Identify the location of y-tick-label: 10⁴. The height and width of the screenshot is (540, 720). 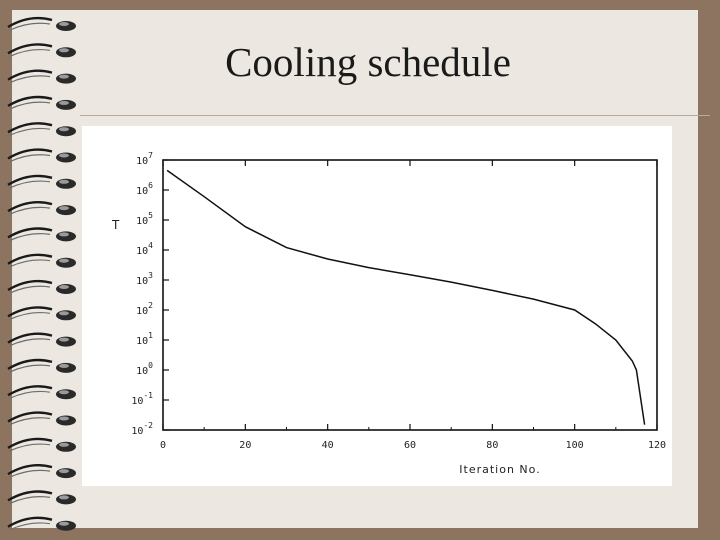
(144, 249).